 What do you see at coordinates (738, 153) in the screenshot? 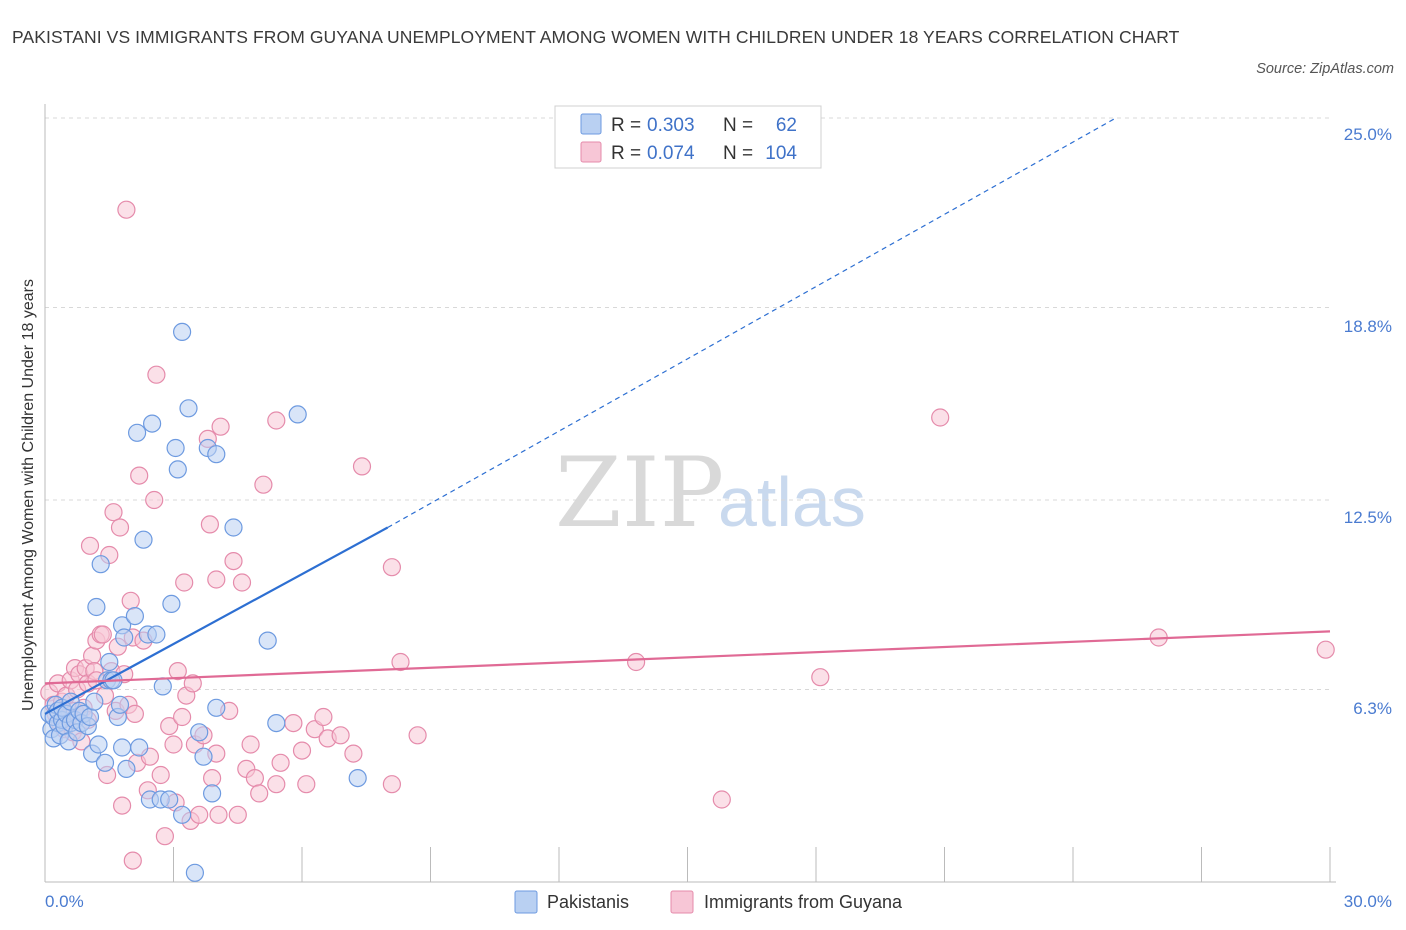
I see `legend-n-label-2: N =` at bounding box center [738, 153].